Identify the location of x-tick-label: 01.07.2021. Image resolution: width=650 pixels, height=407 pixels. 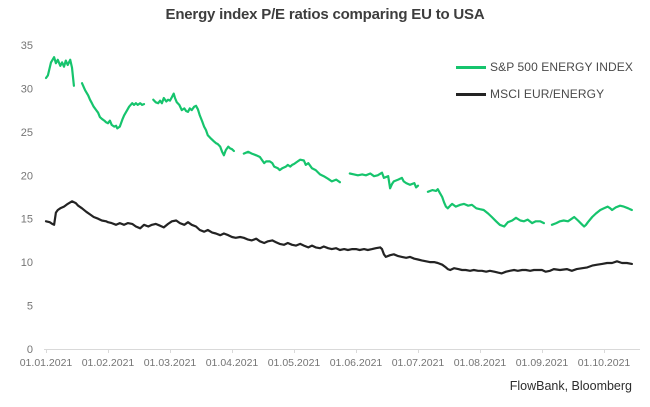
(418, 363).